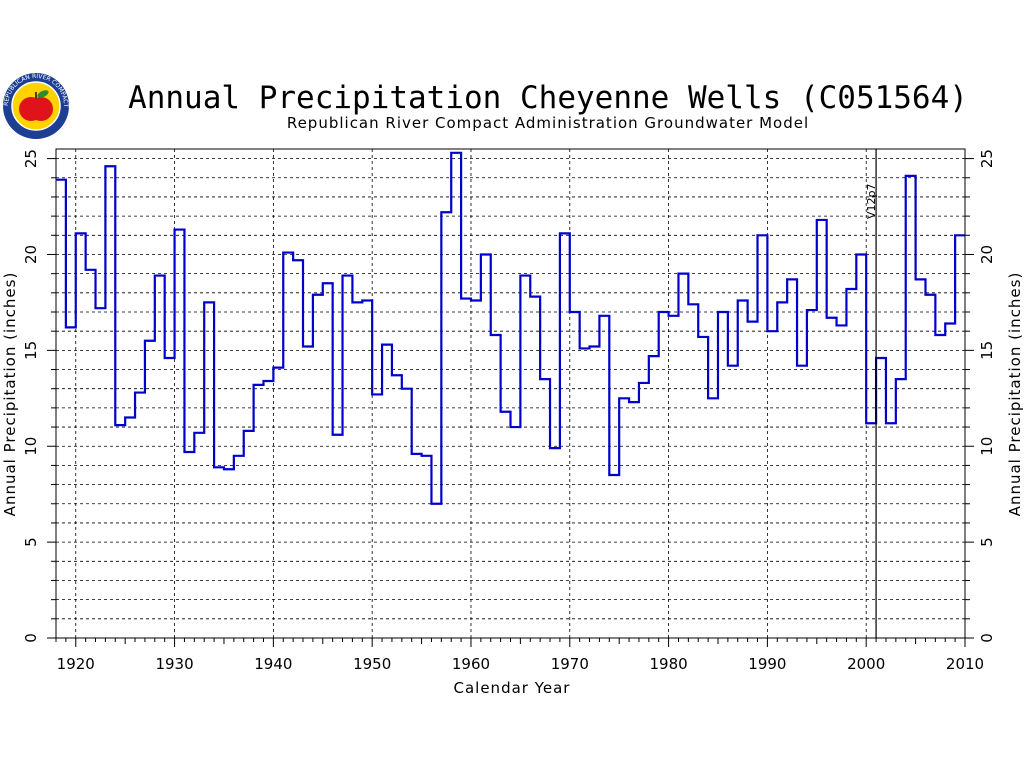 The image size is (1024, 768). I want to click on x-tick-label: 2010, so click(965, 664).